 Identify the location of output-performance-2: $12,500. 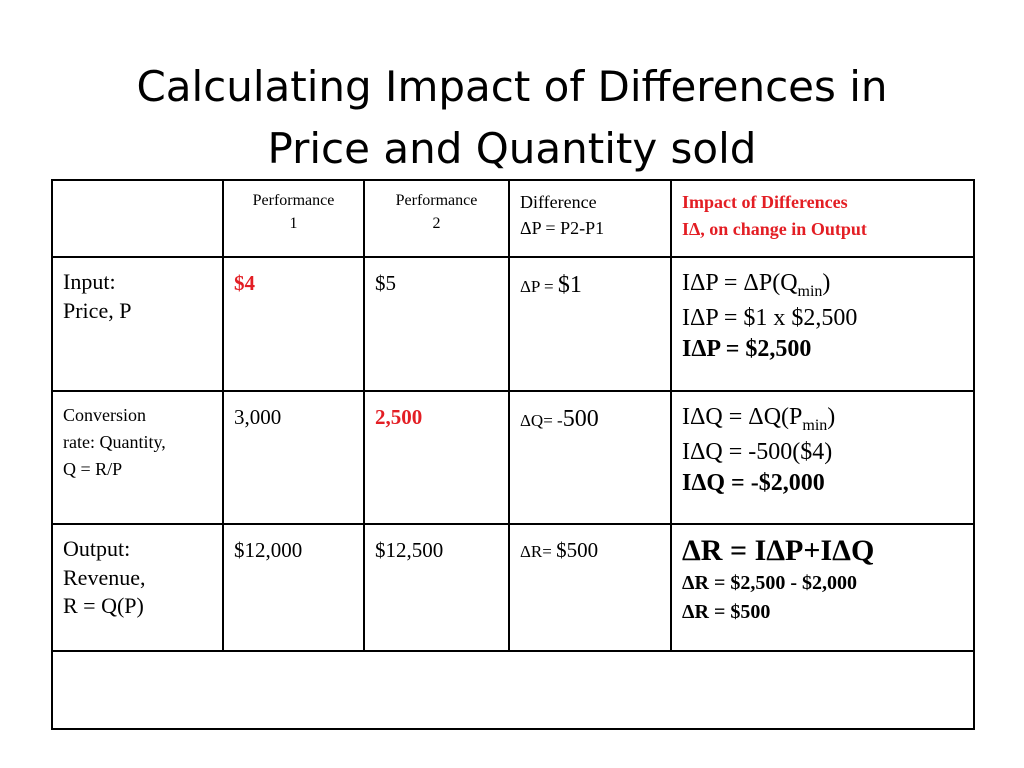
(436, 587).